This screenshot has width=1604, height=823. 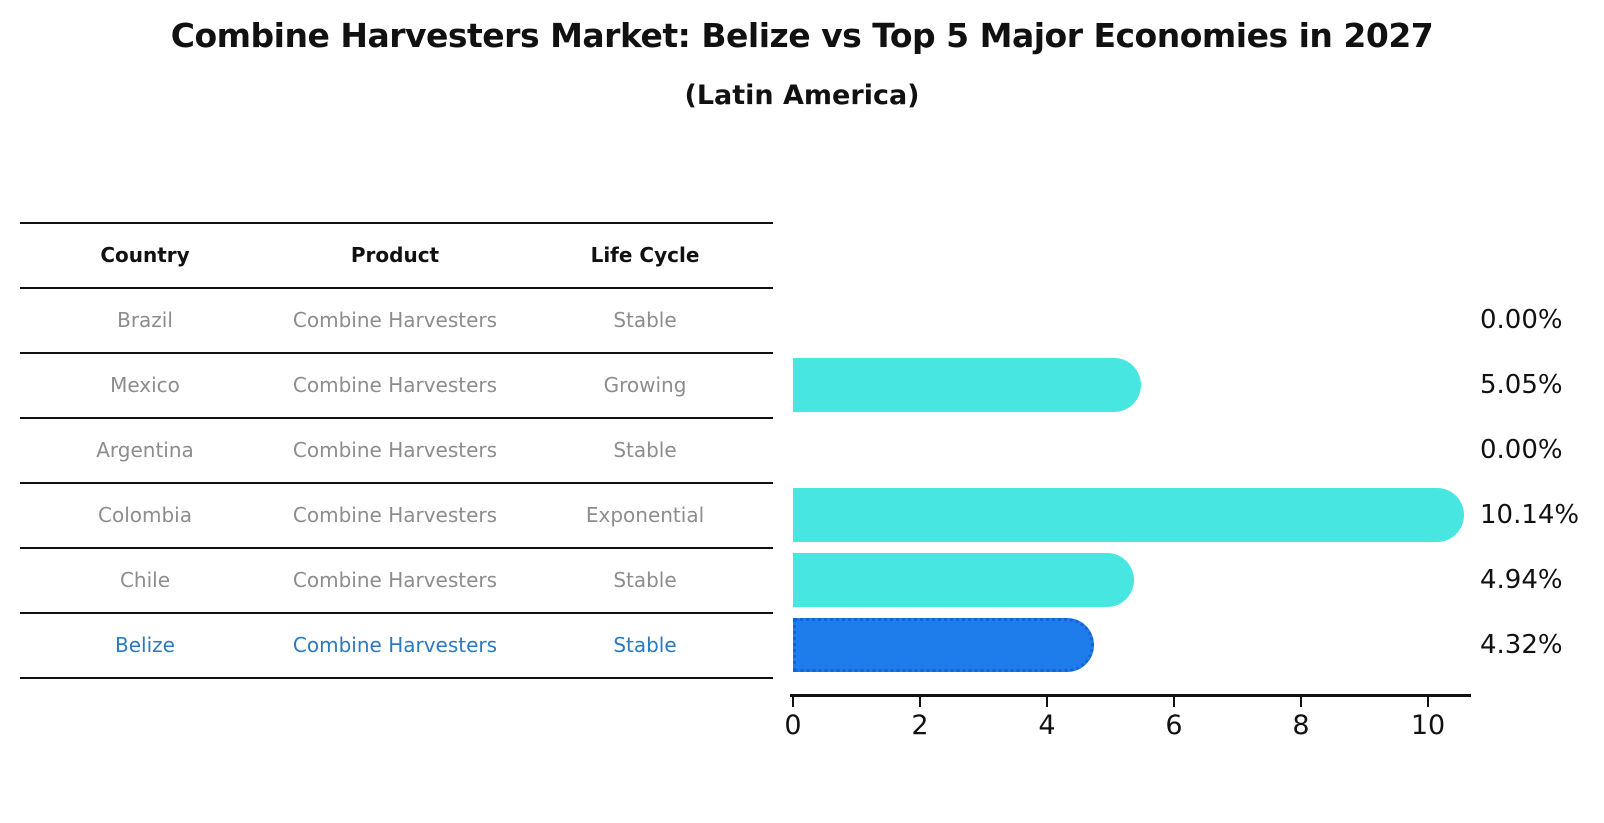 I want to click on column-header-lifecycle: Life Cycle, so click(x=645, y=255).